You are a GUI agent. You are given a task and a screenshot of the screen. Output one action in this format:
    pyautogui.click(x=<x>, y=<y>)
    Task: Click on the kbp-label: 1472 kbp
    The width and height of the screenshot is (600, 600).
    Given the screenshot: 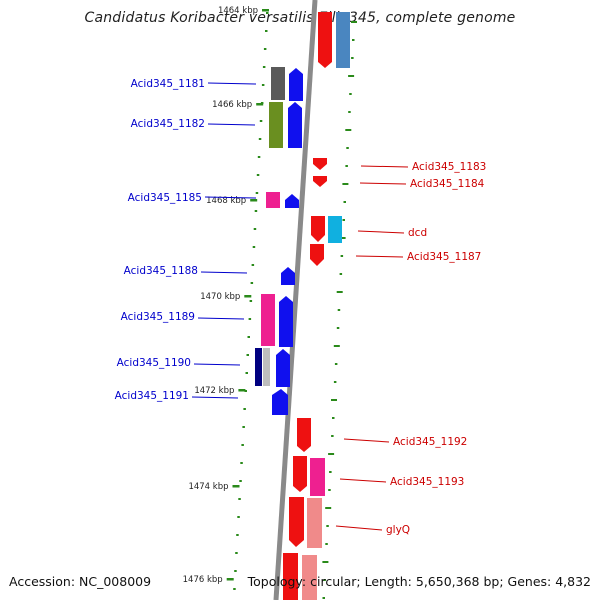 What is the action you would take?
    pyautogui.click(x=214, y=391)
    